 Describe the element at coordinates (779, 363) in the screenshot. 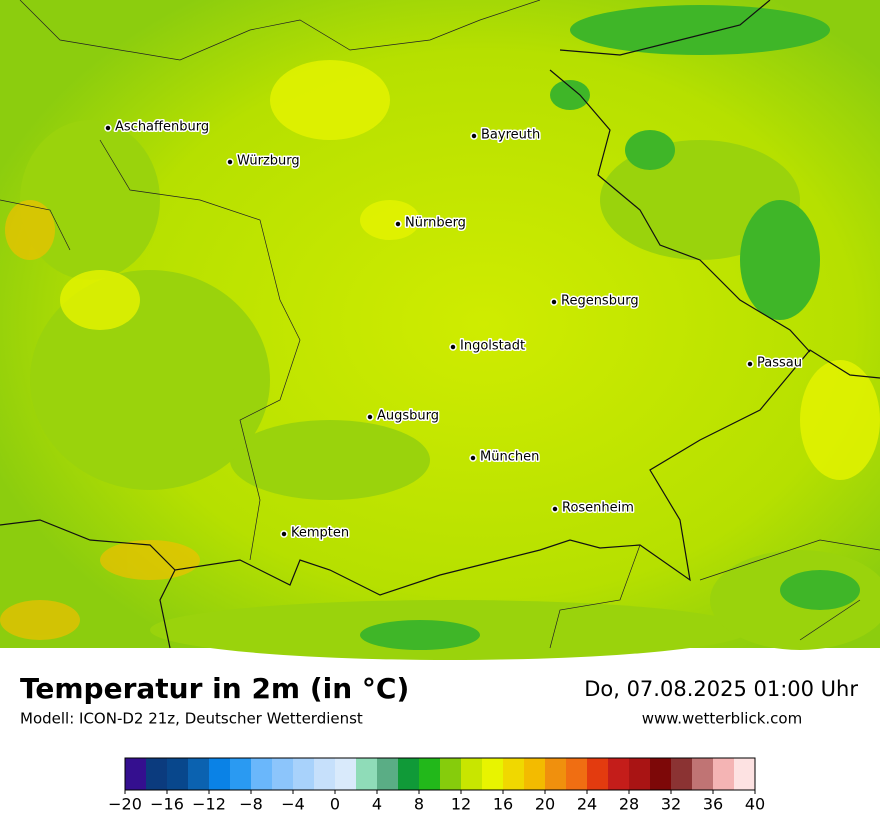

I see `city-label: Passau` at that location.